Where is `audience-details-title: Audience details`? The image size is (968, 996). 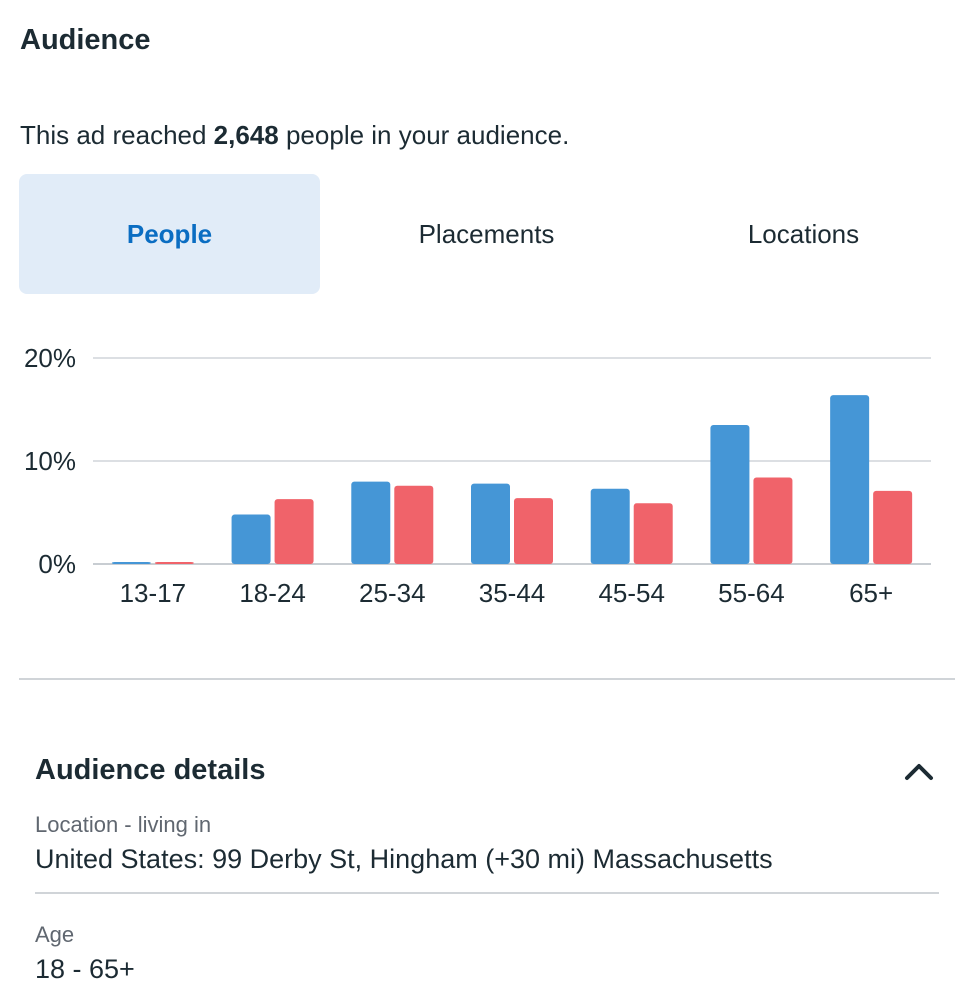
audience-details-title: Audience details is located at coordinates (150, 770).